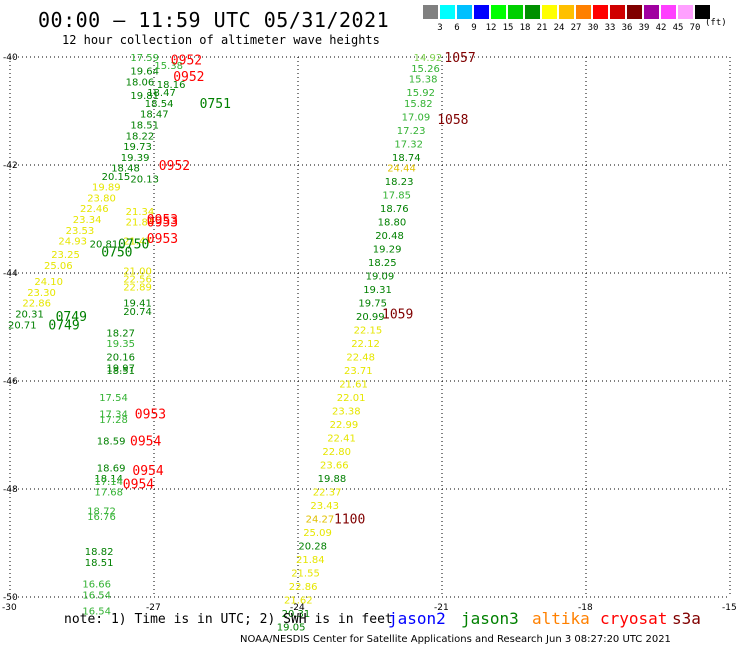  What do you see at coordinates (695, 28) in the screenshot?
I see `legend-level-label: 70` at bounding box center [695, 28].